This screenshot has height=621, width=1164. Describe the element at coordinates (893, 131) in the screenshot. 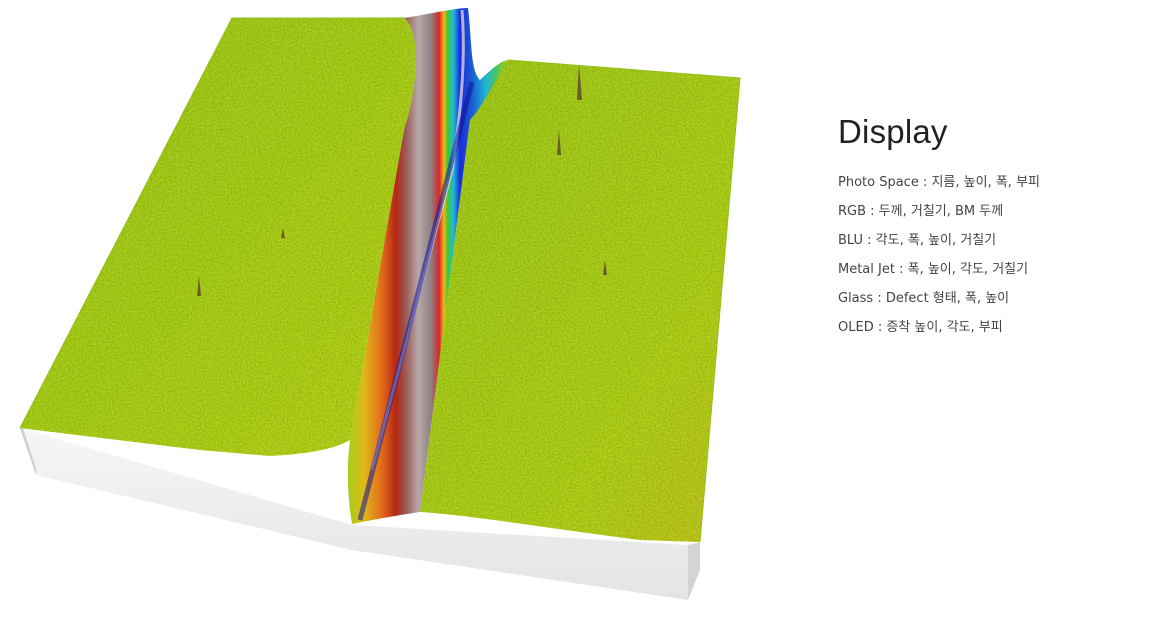

I see `section-title: Display` at that location.